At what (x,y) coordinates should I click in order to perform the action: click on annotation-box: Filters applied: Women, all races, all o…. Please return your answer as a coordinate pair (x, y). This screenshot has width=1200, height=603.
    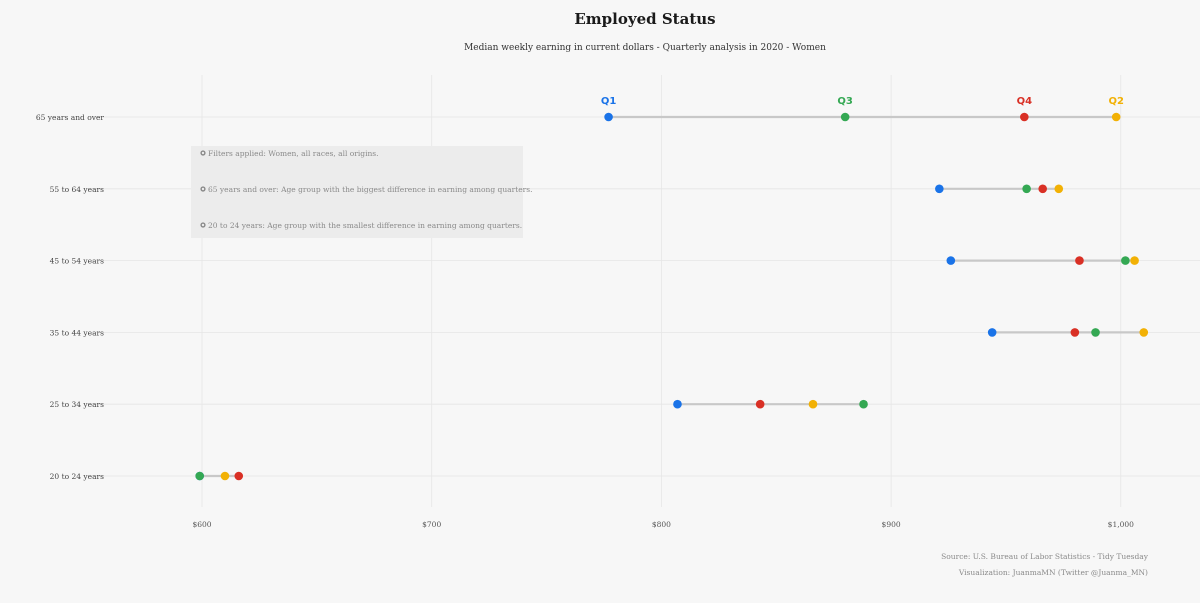
    Looking at the image, I should click on (362, 192).